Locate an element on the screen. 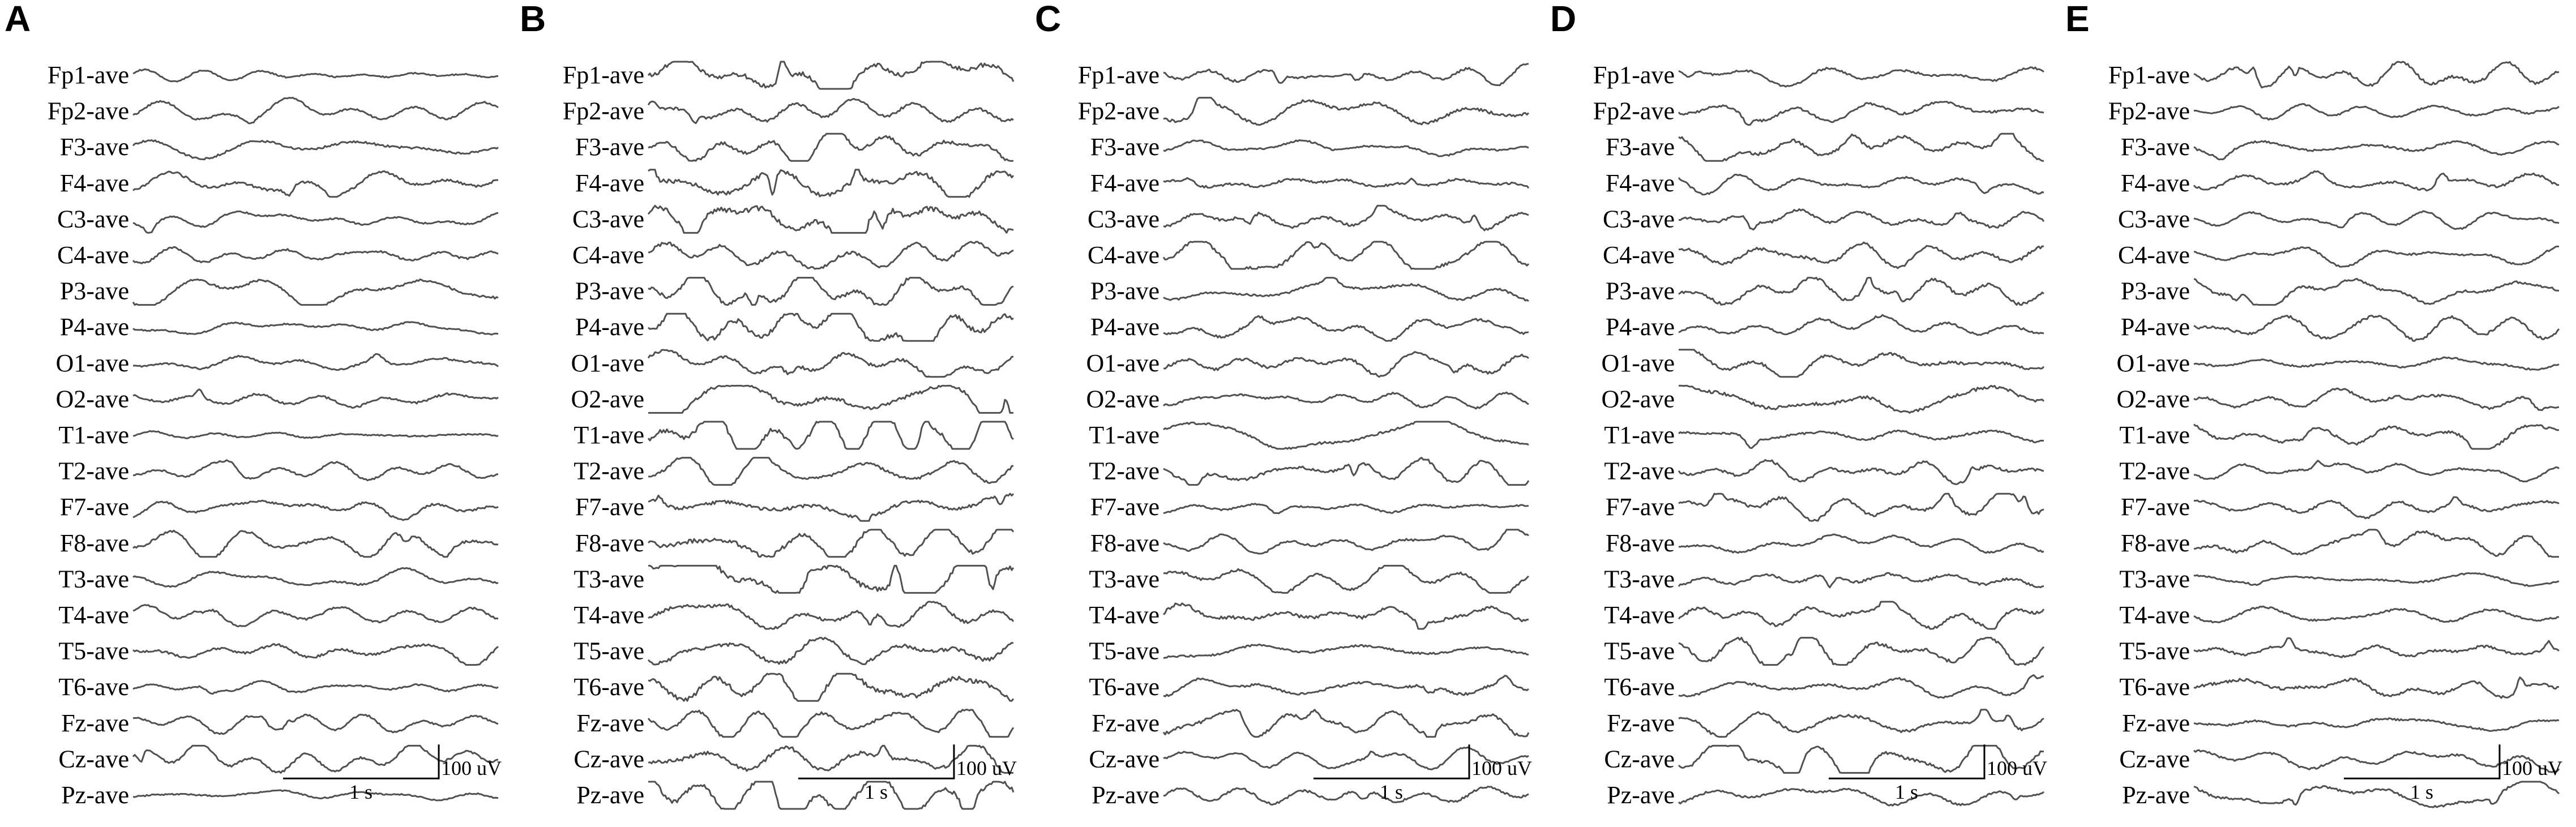  channel-label: Pz-ave is located at coordinates (95, 795).